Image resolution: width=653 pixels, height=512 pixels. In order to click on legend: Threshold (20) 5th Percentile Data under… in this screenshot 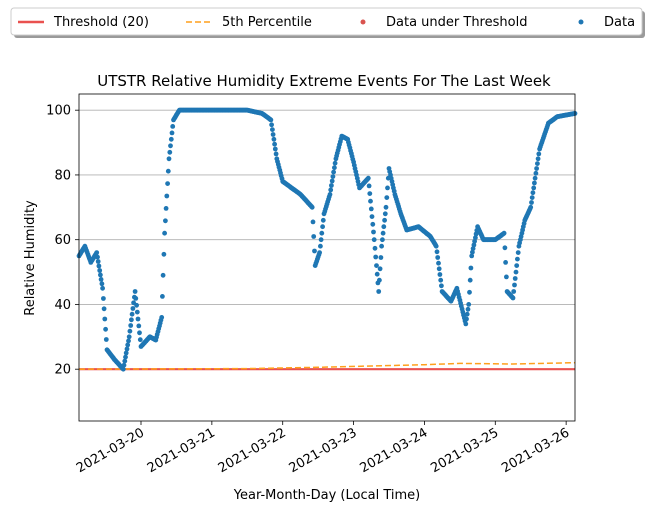, I will do `click(327, 22)`.